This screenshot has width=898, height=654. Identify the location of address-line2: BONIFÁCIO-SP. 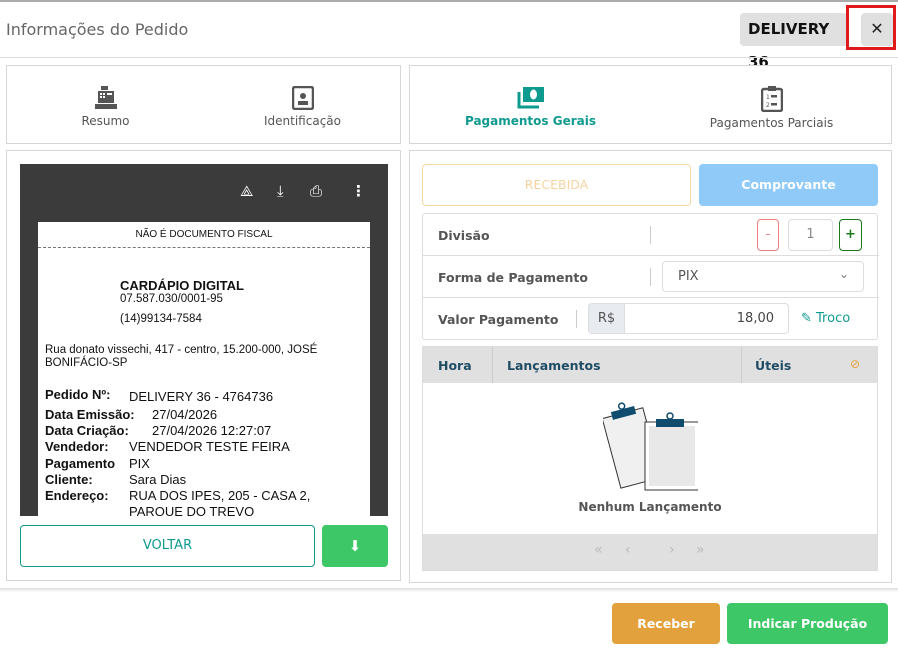
(86, 363).